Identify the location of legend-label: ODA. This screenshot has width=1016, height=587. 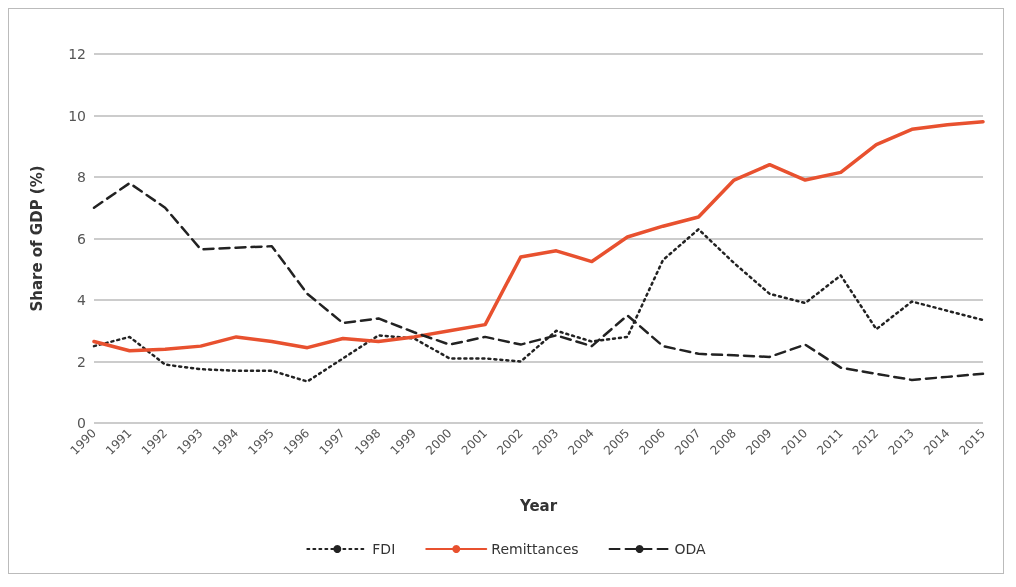
(690, 549).